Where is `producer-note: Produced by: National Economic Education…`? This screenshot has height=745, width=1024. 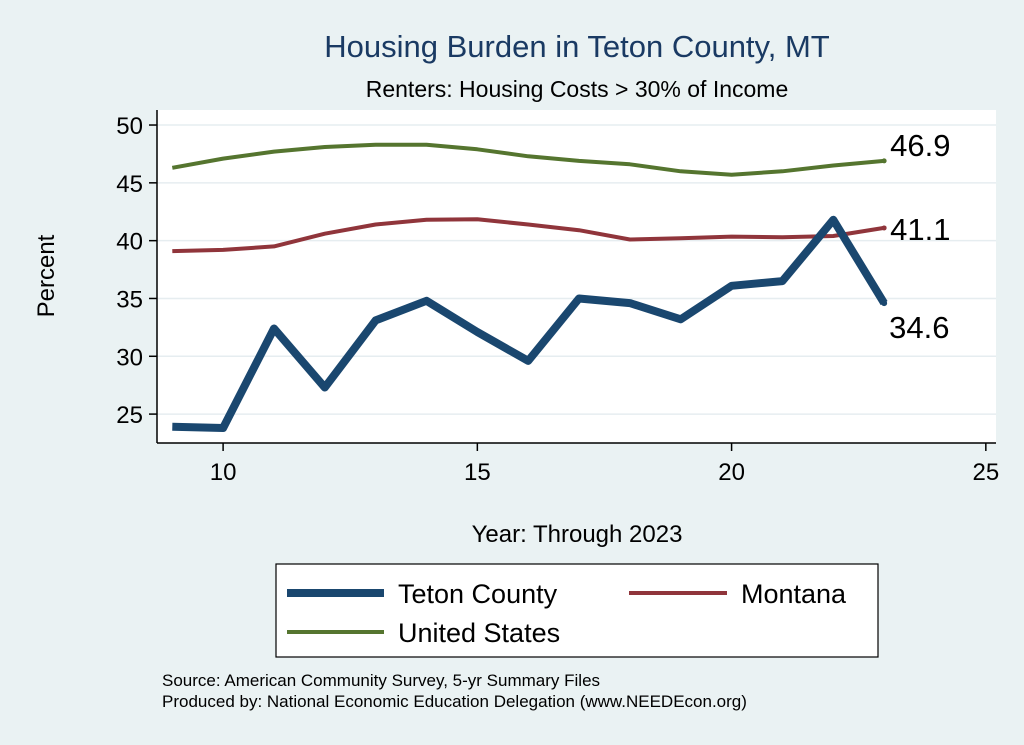 producer-note: Produced by: National Economic Education… is located at coordinates (454, 701).